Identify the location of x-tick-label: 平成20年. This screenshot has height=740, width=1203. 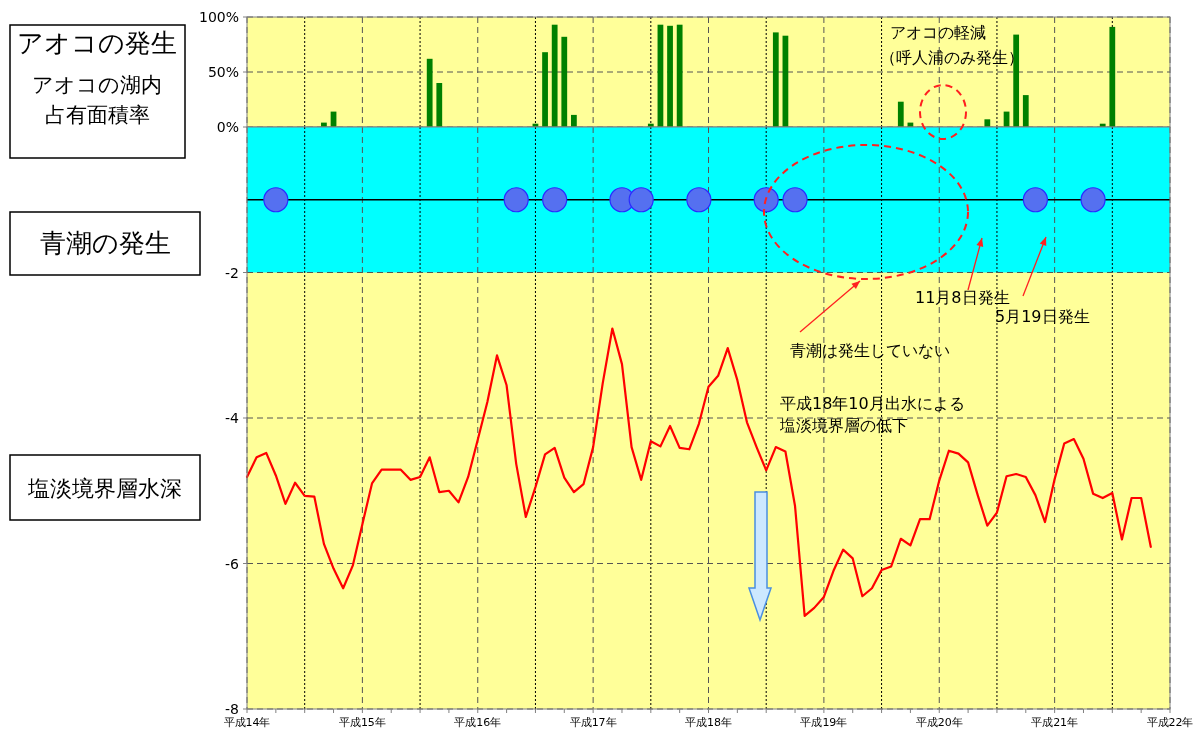
(939, 722).